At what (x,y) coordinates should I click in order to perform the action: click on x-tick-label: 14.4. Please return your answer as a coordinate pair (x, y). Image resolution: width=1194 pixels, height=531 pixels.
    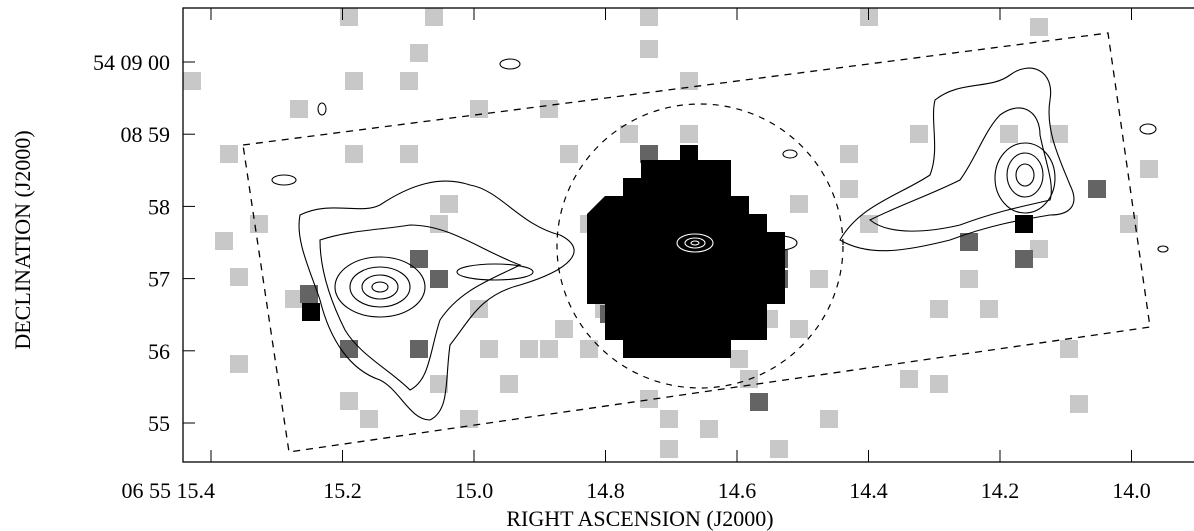
    Looking at the image, I should click on (868, 490).